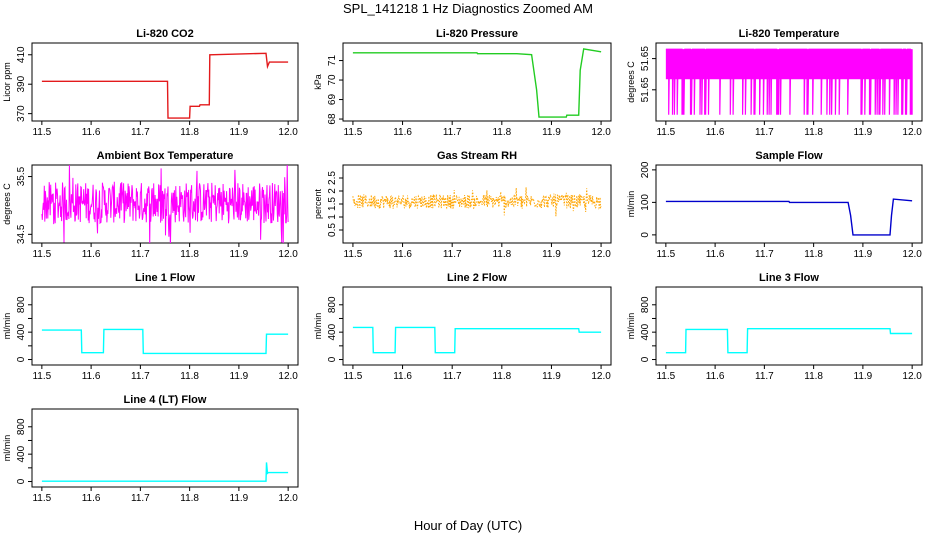 This screenshot has height=540, width=936. I want to click on series-points, so click(477, 202).